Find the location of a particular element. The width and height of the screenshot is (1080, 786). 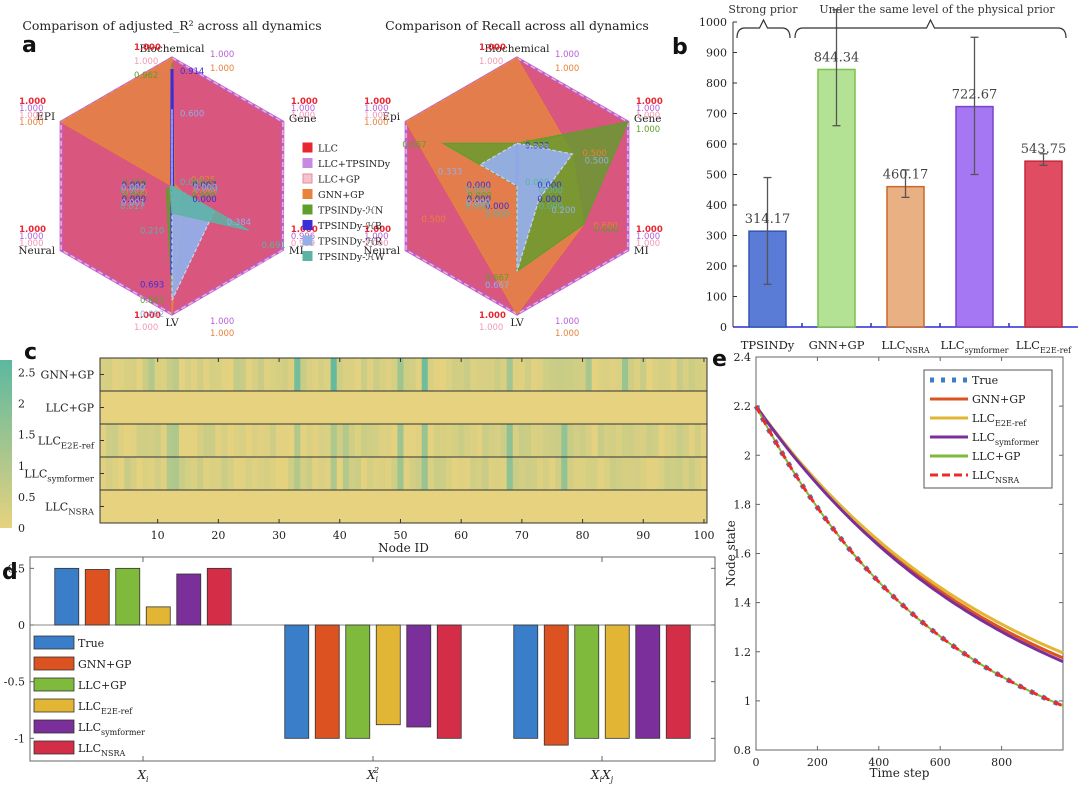

heatmap-frame is located at coordinates (403, 440).